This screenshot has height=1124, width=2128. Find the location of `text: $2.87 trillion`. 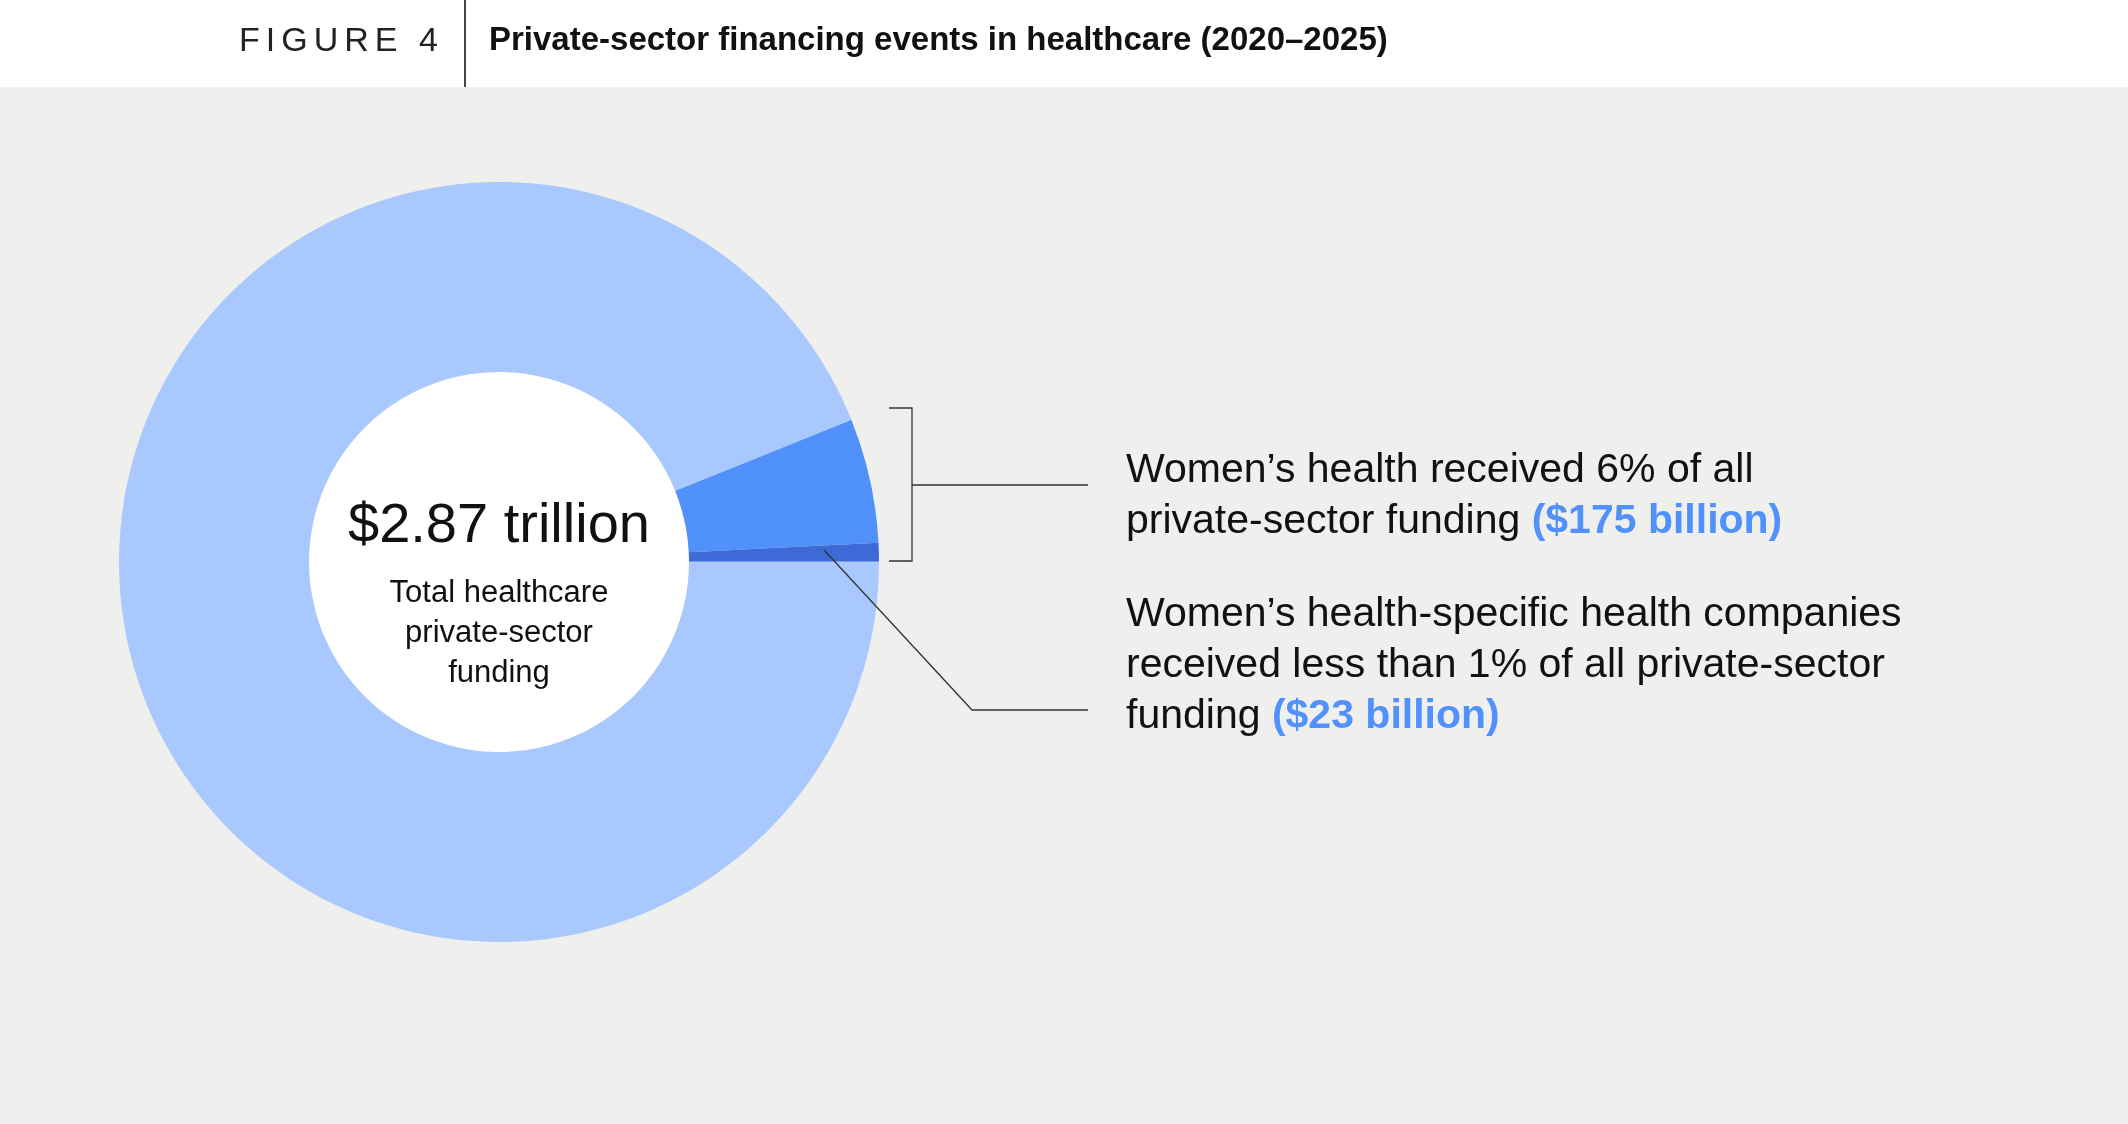

text: $2.87 trillion is located at coordinates (499, 522).